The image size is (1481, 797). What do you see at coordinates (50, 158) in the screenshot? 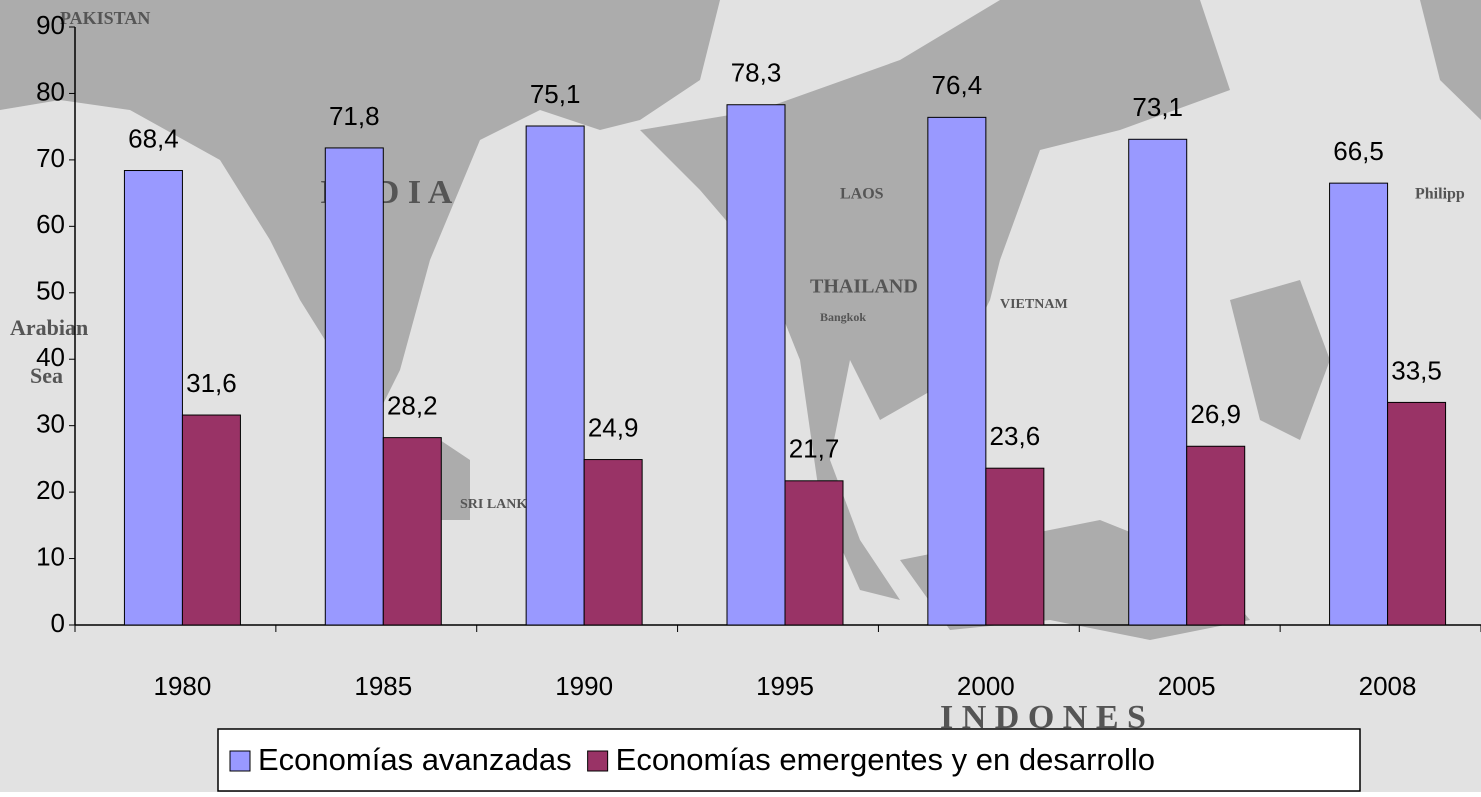
I see `y-tick-label: 70` at bounding box center [50, 158].